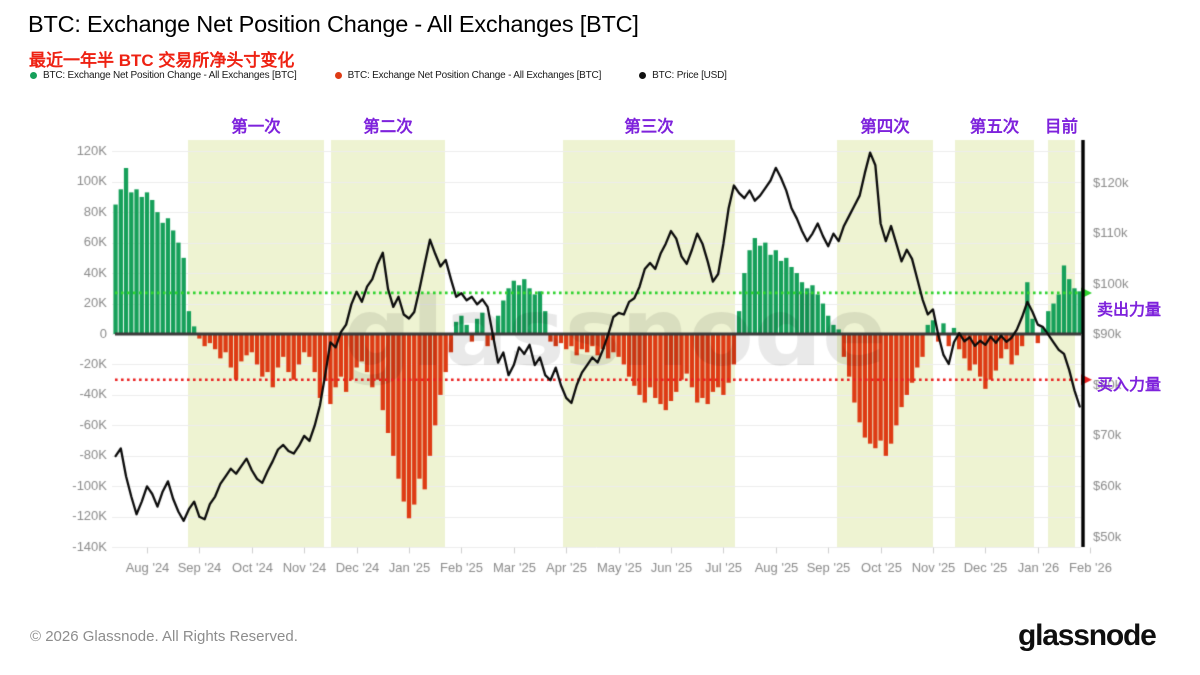  I want to click on legend-item-price: BTC: Price [USD], so click(683, 75).